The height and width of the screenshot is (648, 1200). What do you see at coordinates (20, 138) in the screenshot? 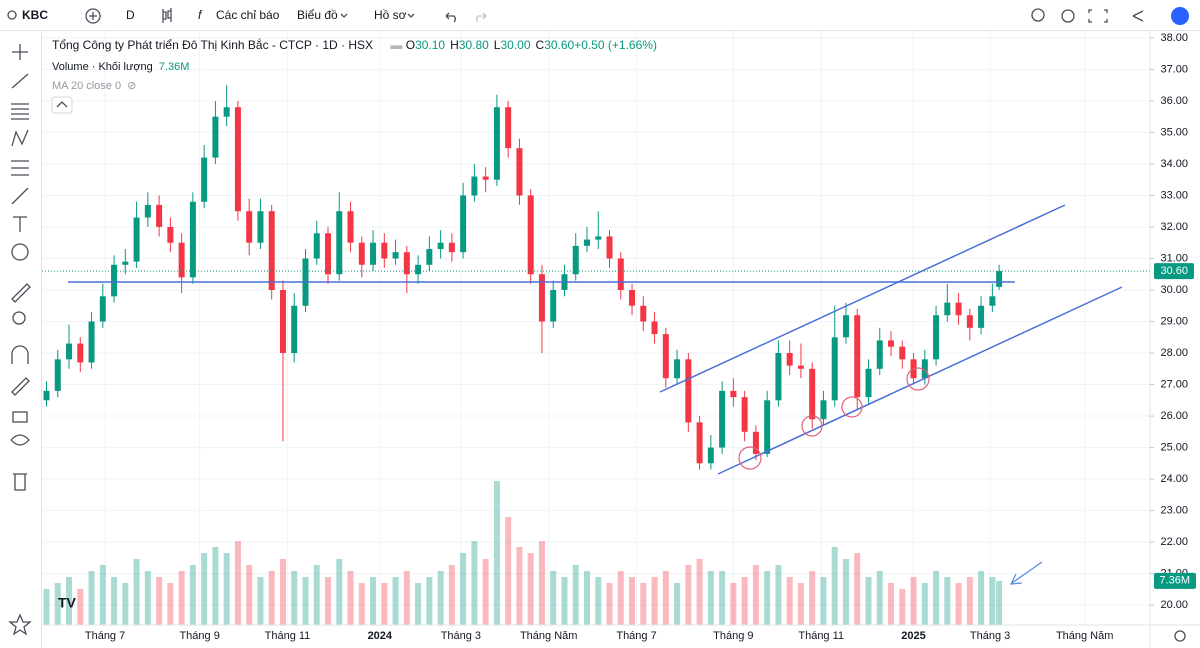
I see `pattern-tool` at bounding box center [20, 138].